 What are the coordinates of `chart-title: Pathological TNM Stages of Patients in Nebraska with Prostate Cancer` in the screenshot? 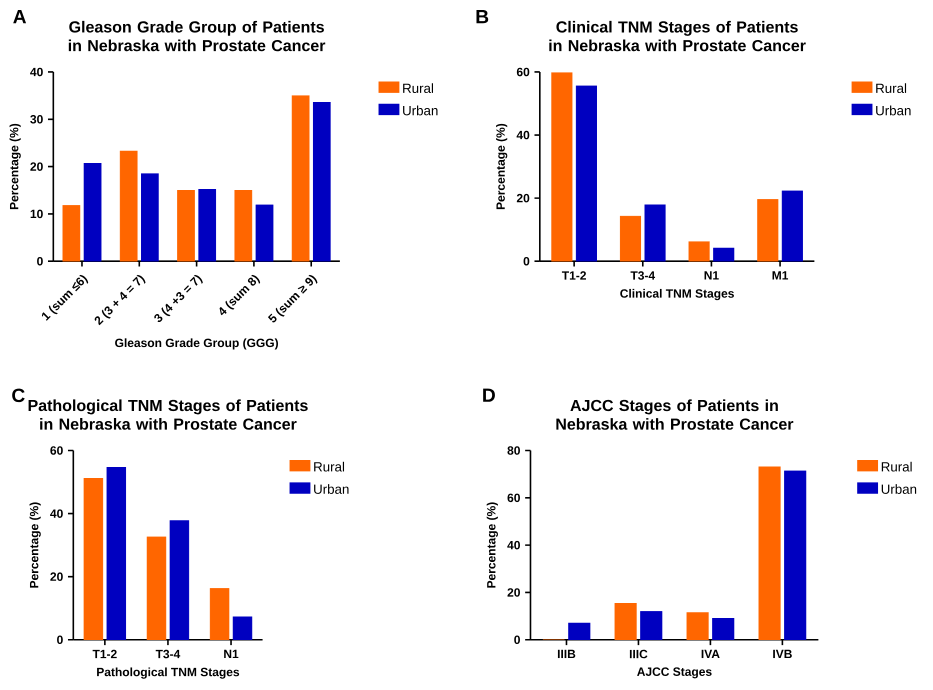 It's located at (168, 414).